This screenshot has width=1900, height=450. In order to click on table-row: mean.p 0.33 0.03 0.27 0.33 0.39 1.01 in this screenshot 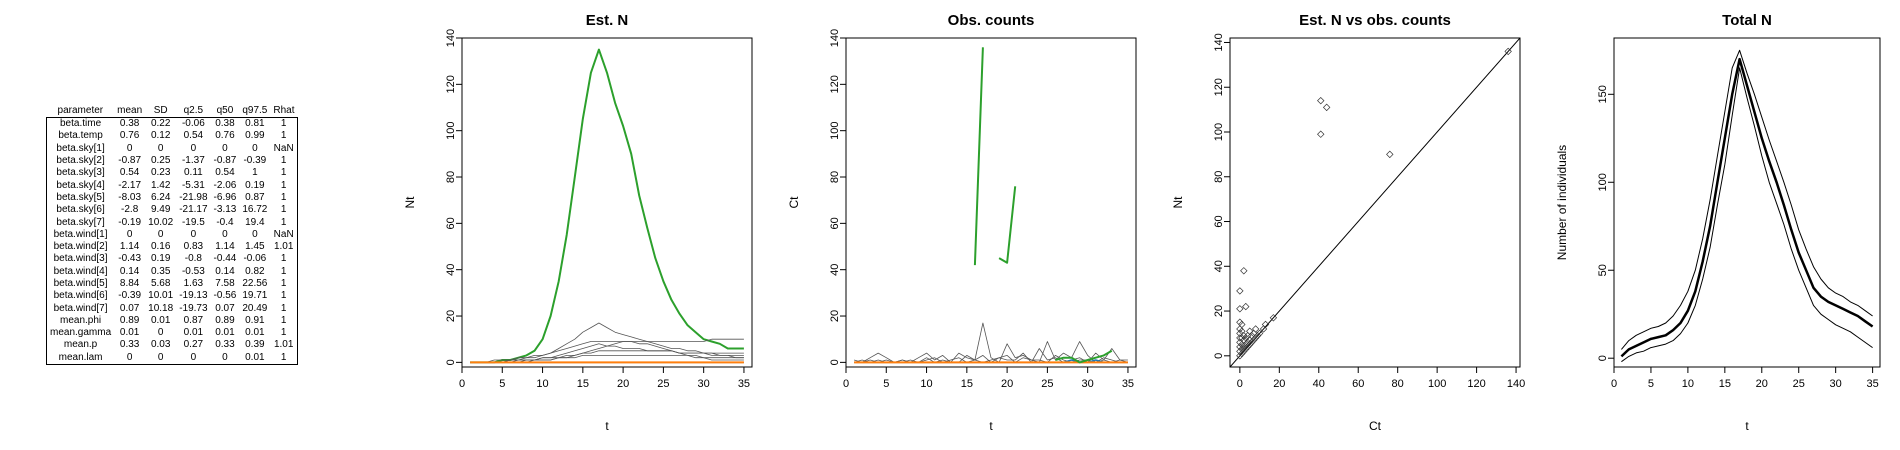, I will do `click(172, 345)`.